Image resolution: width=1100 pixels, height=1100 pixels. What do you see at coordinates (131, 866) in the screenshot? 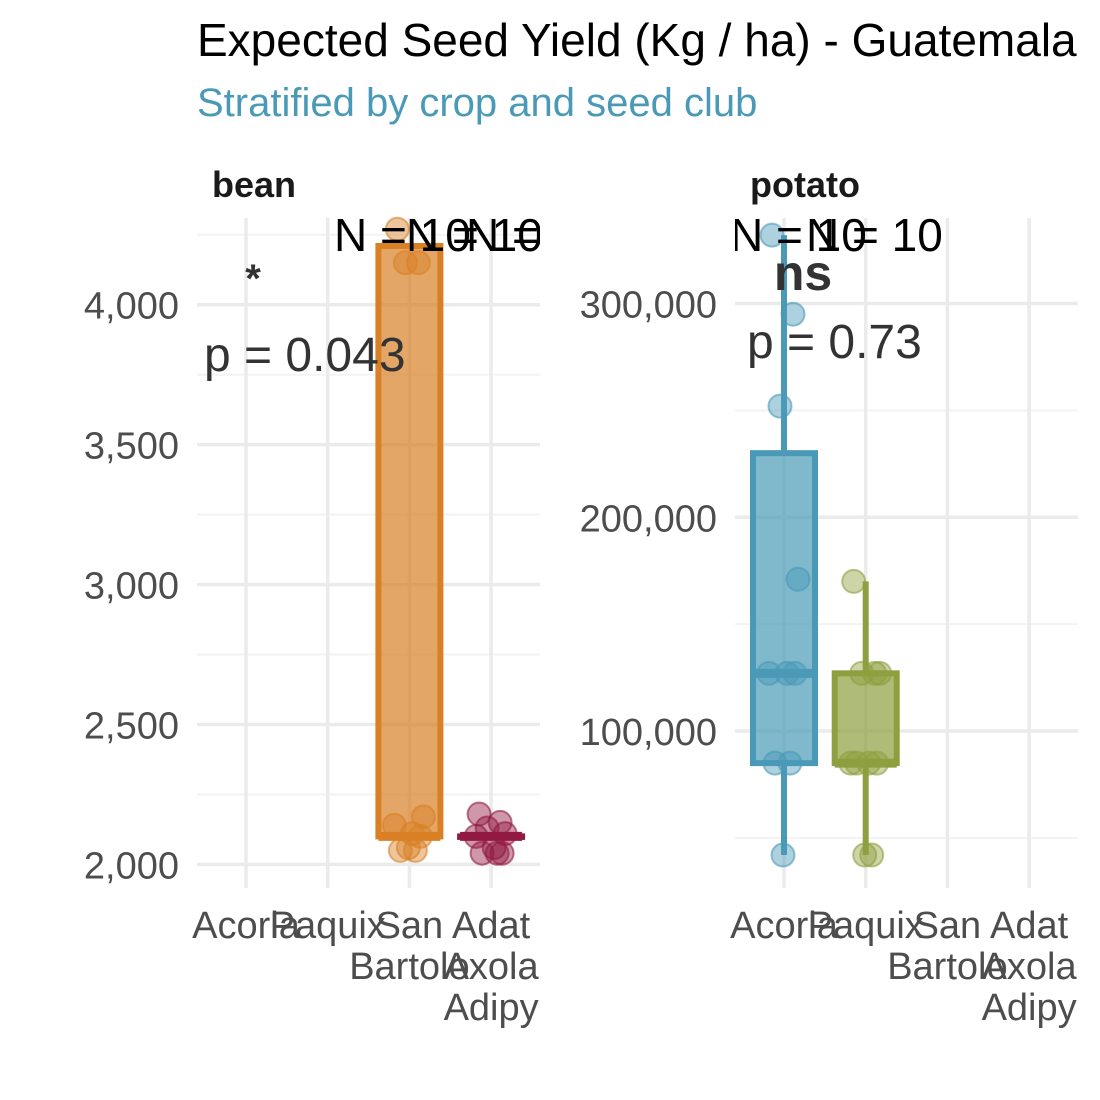
I see `y-tick-label: 2,000` at bounding box center [131, 866].